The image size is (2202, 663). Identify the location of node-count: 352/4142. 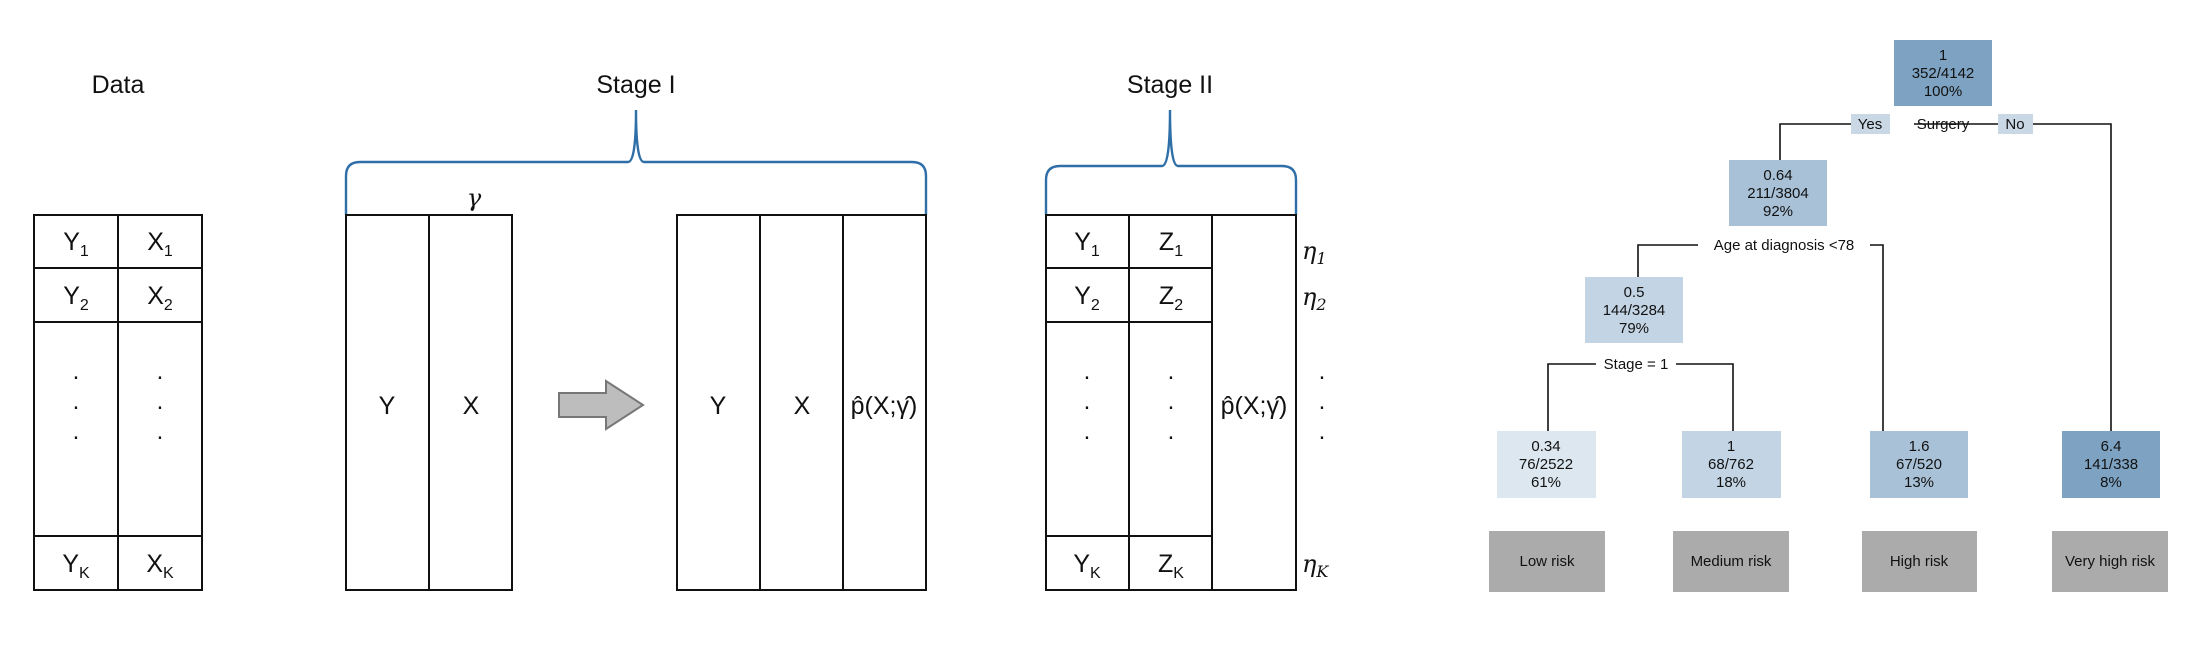
(1943, 73).